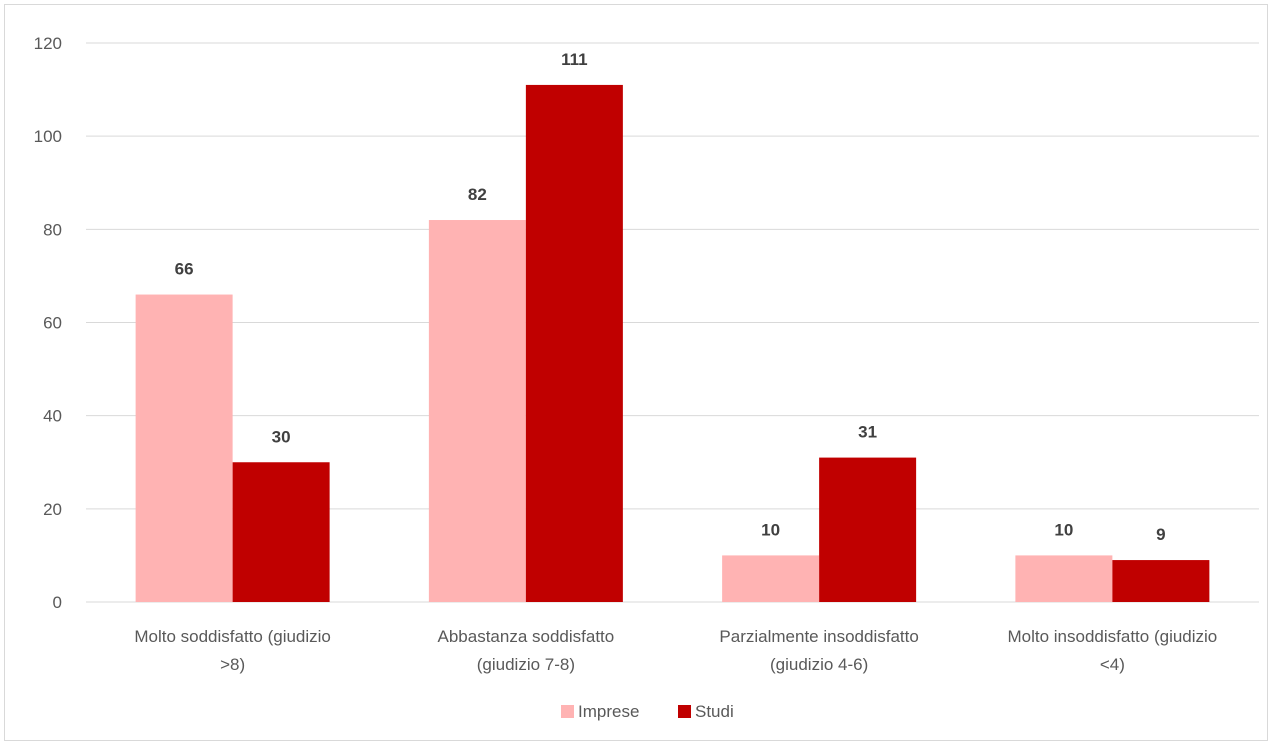 This screenshot has height=747, width=1276. What do you see at coordinates (684, 711) in the screenshot?
I see `legend-swatch-studi` at bounding box center [684, 711].